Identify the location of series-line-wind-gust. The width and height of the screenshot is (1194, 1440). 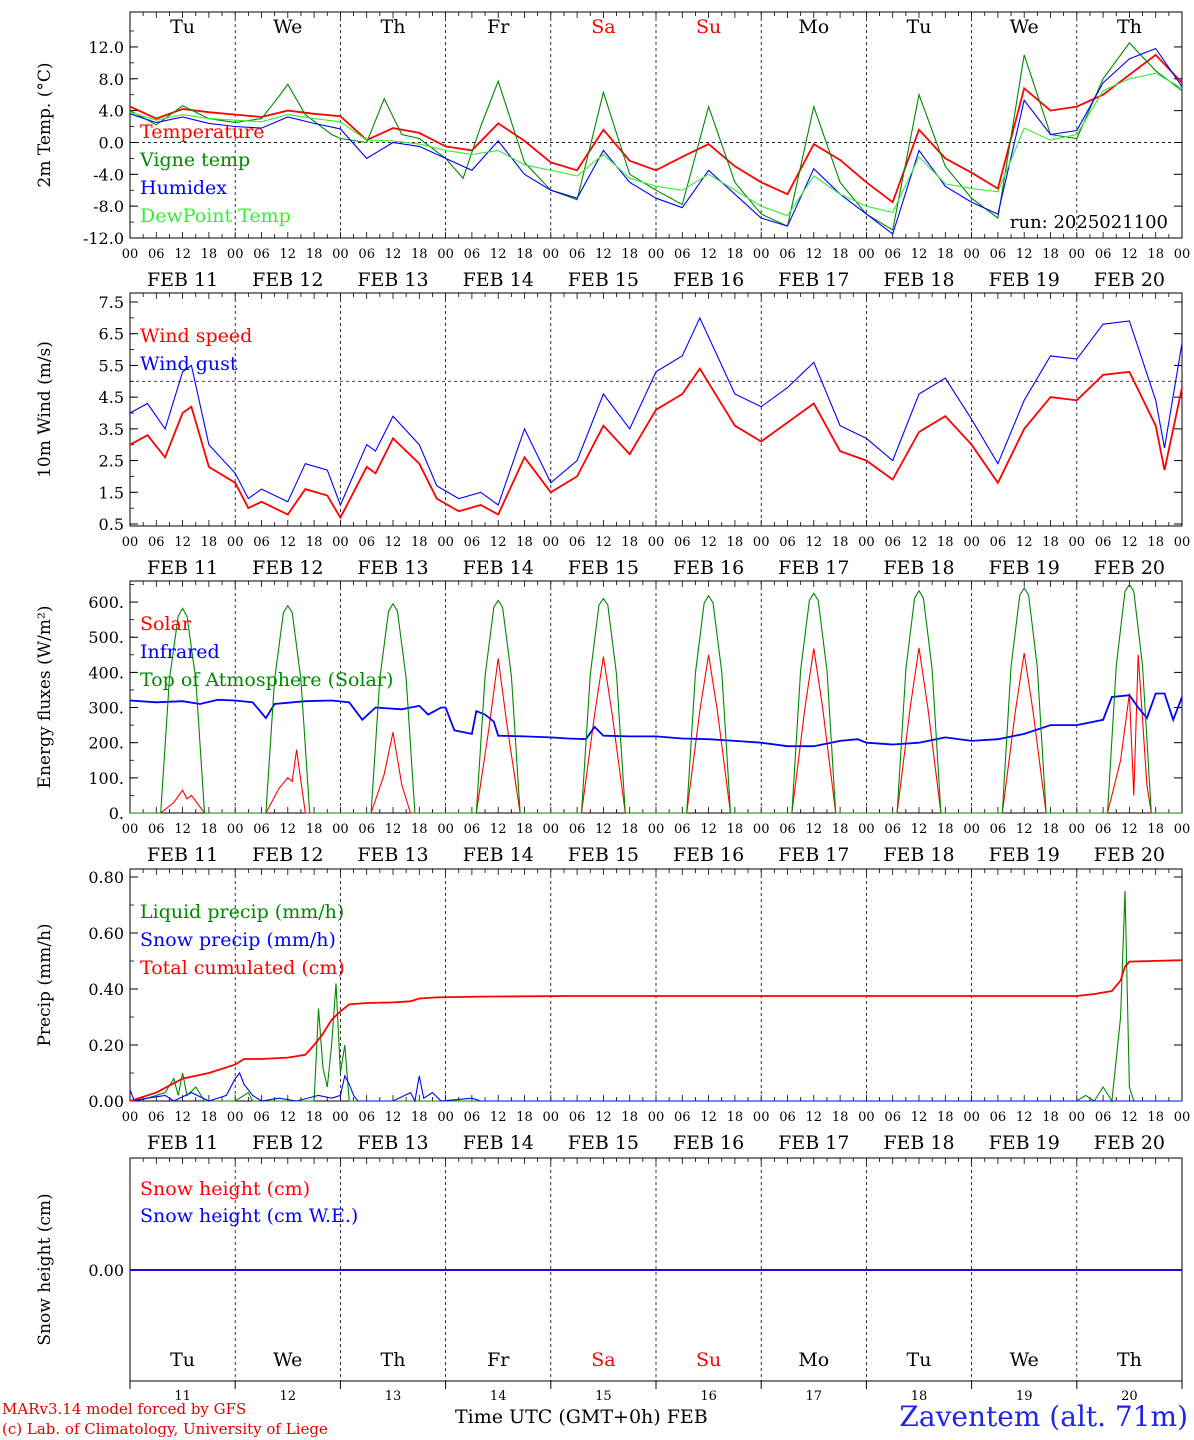
(656, 411).